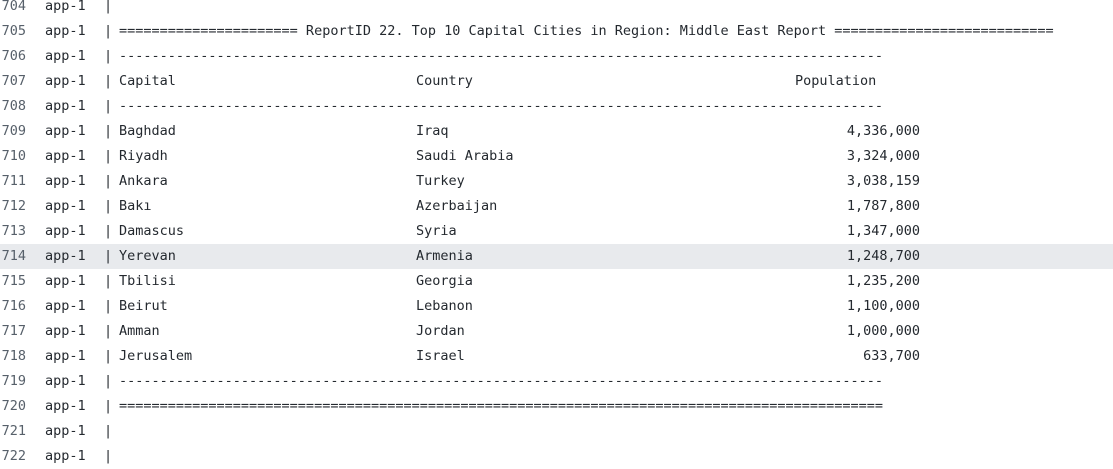  I want to click on population-cell: 1,248,700, so click(883, 256).